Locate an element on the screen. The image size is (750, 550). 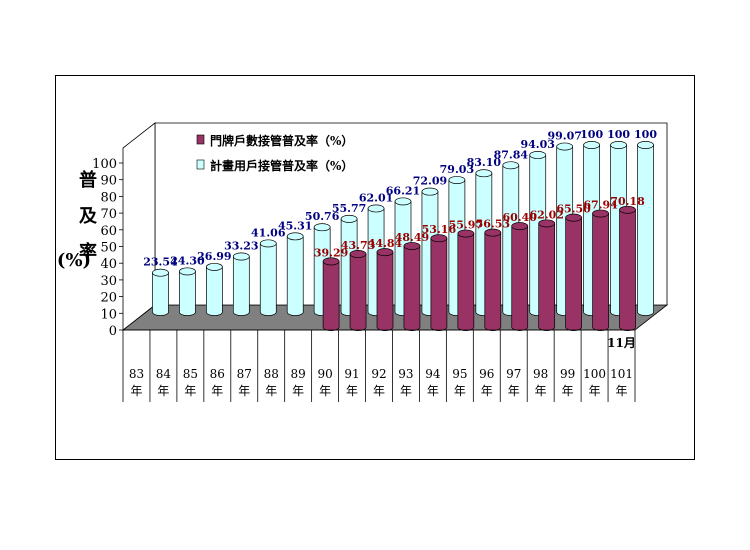
x-tick-label-year: 90 is located at coordinates (324, 374).